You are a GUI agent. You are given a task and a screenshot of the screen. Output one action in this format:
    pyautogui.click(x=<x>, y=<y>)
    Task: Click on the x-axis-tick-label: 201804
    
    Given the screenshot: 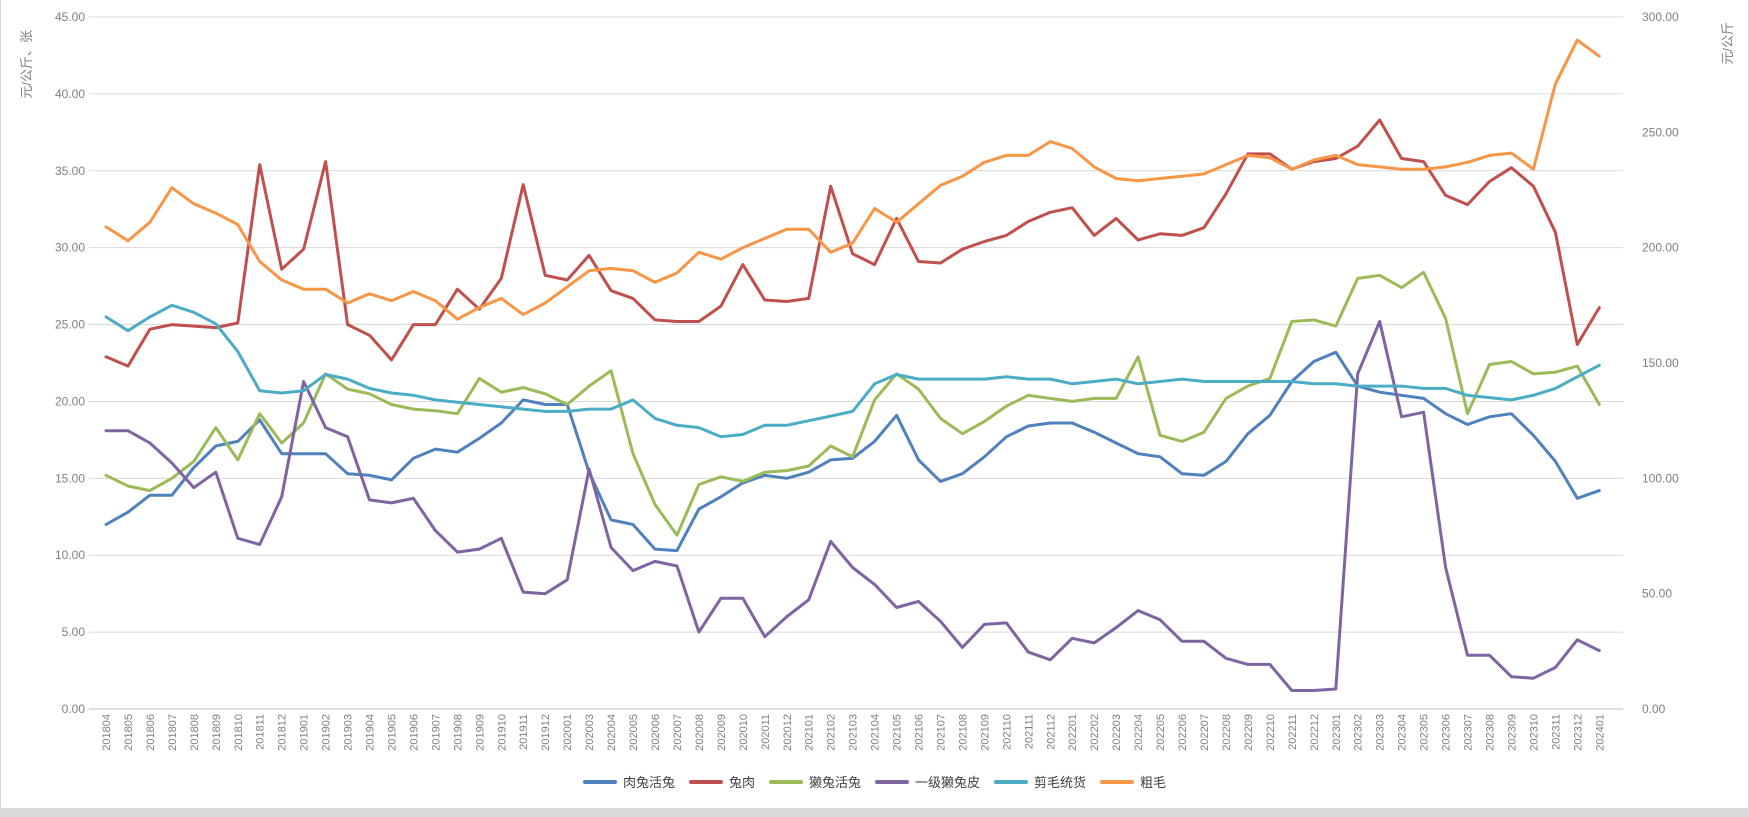 What is the action you would take?
    pyautogui.click(x=107, y=732)
    